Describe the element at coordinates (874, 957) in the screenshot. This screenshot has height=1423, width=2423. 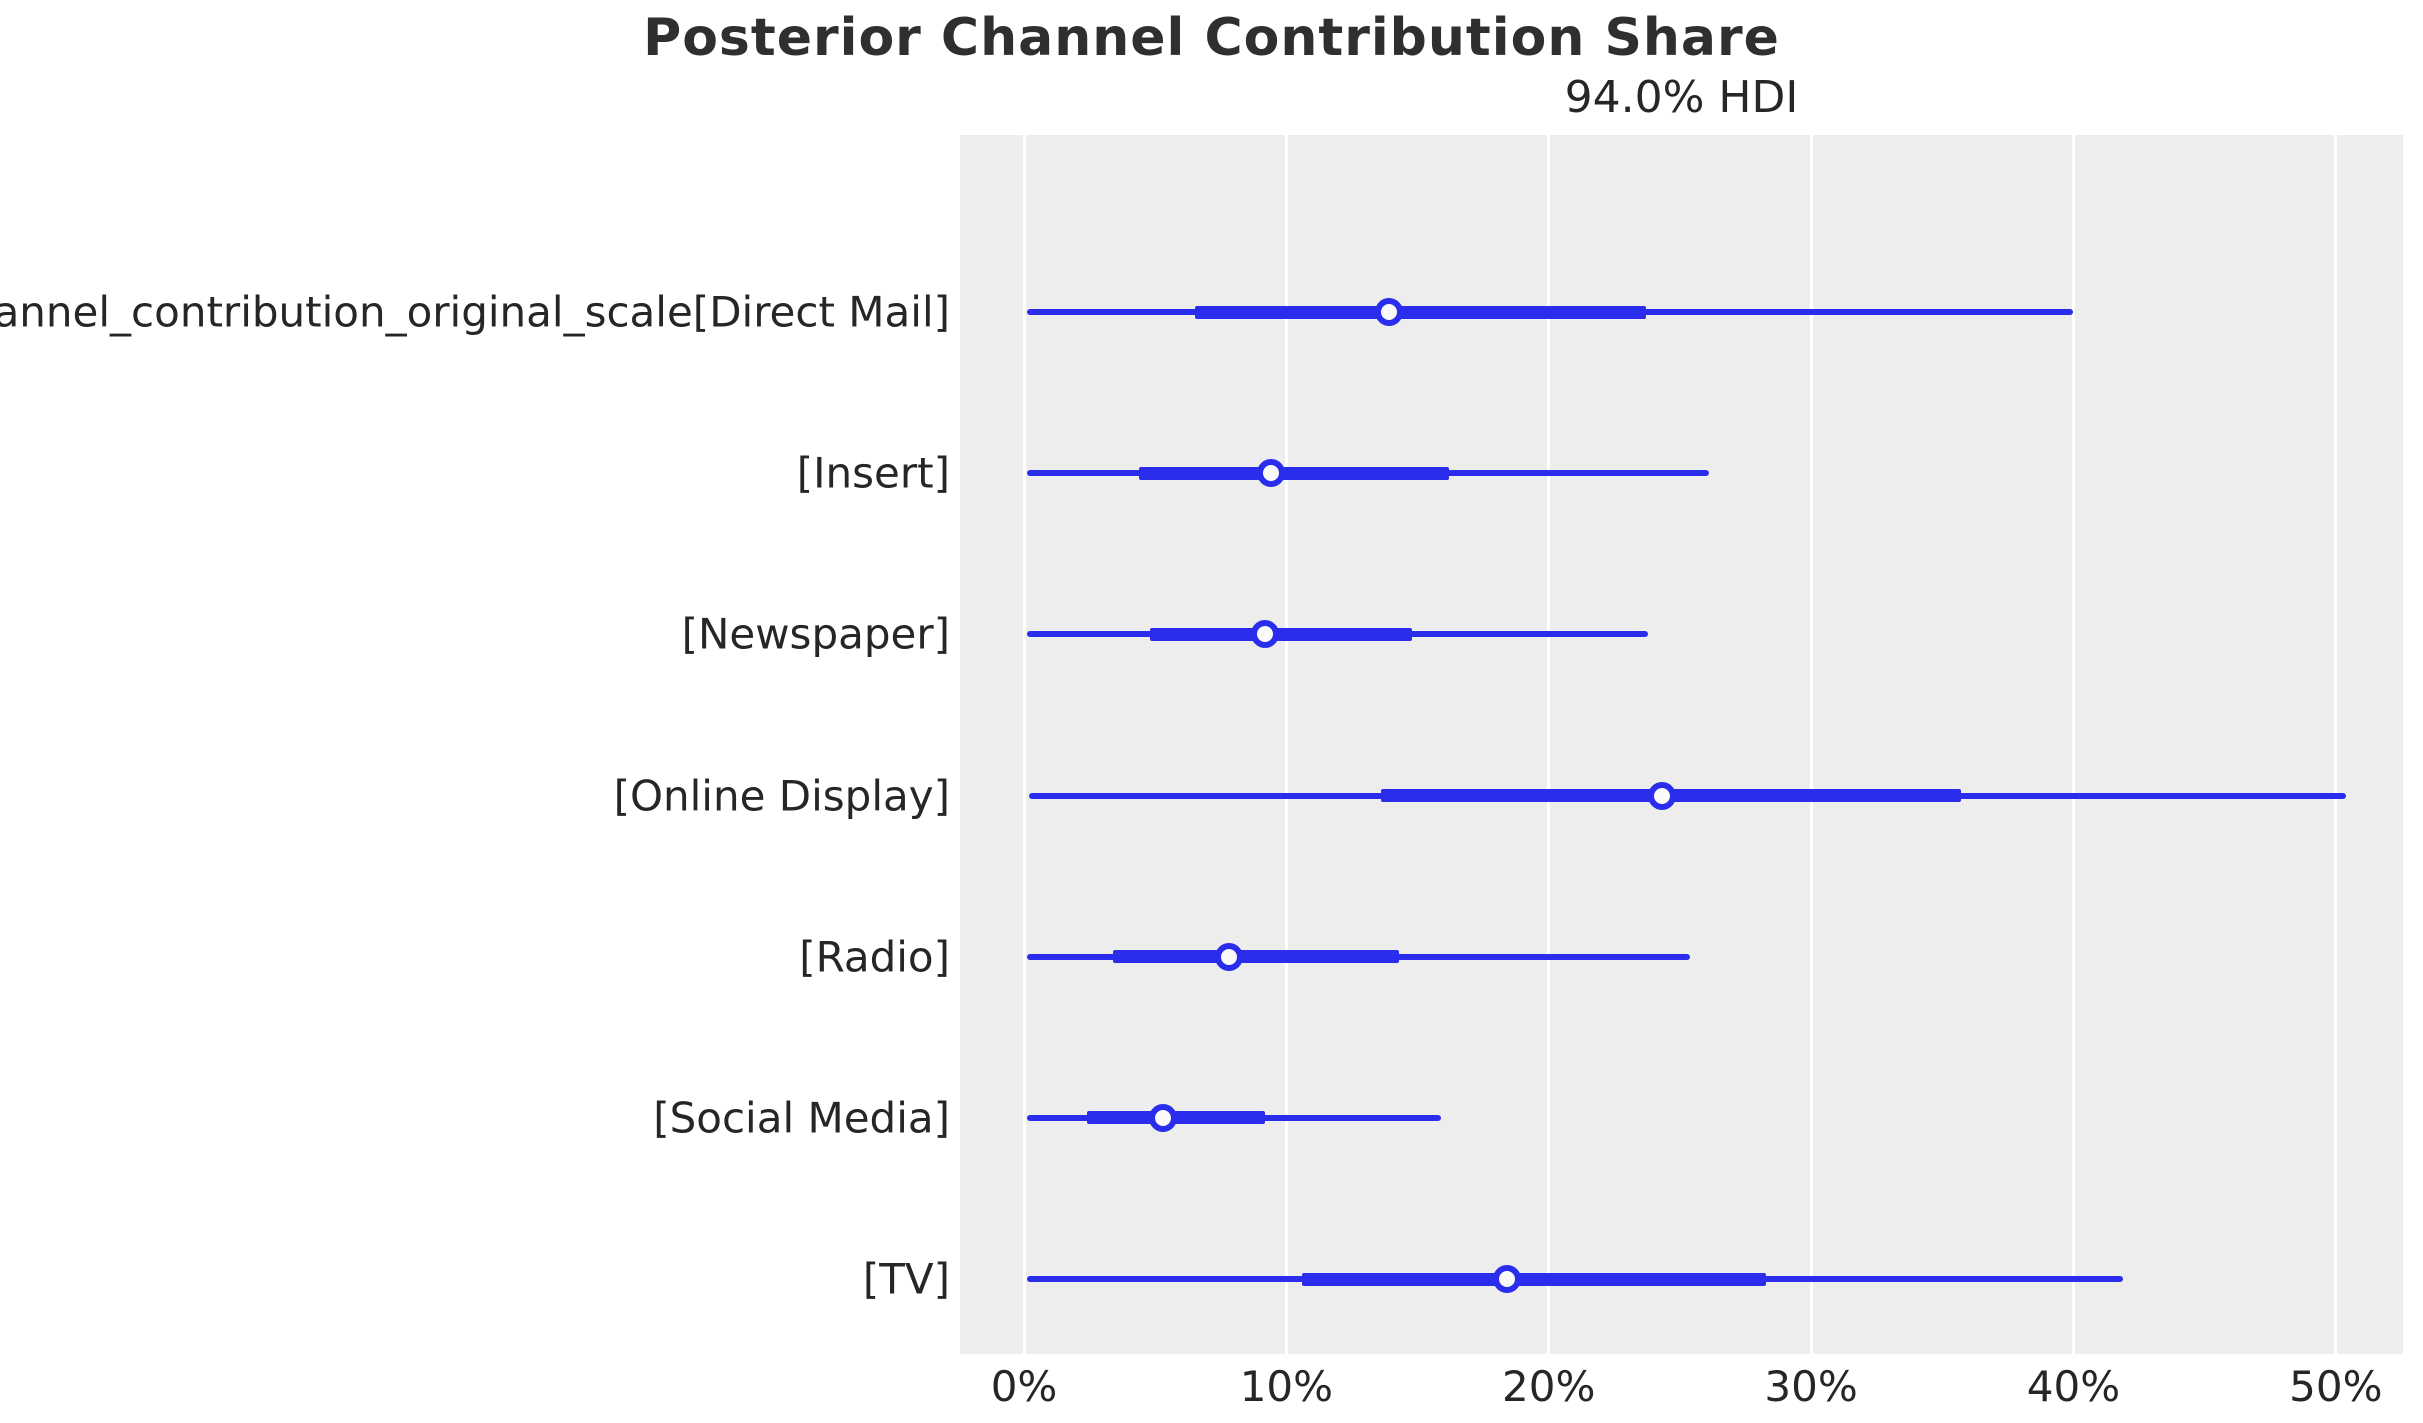
I see `y-axis-label: [Radio]` at that location.